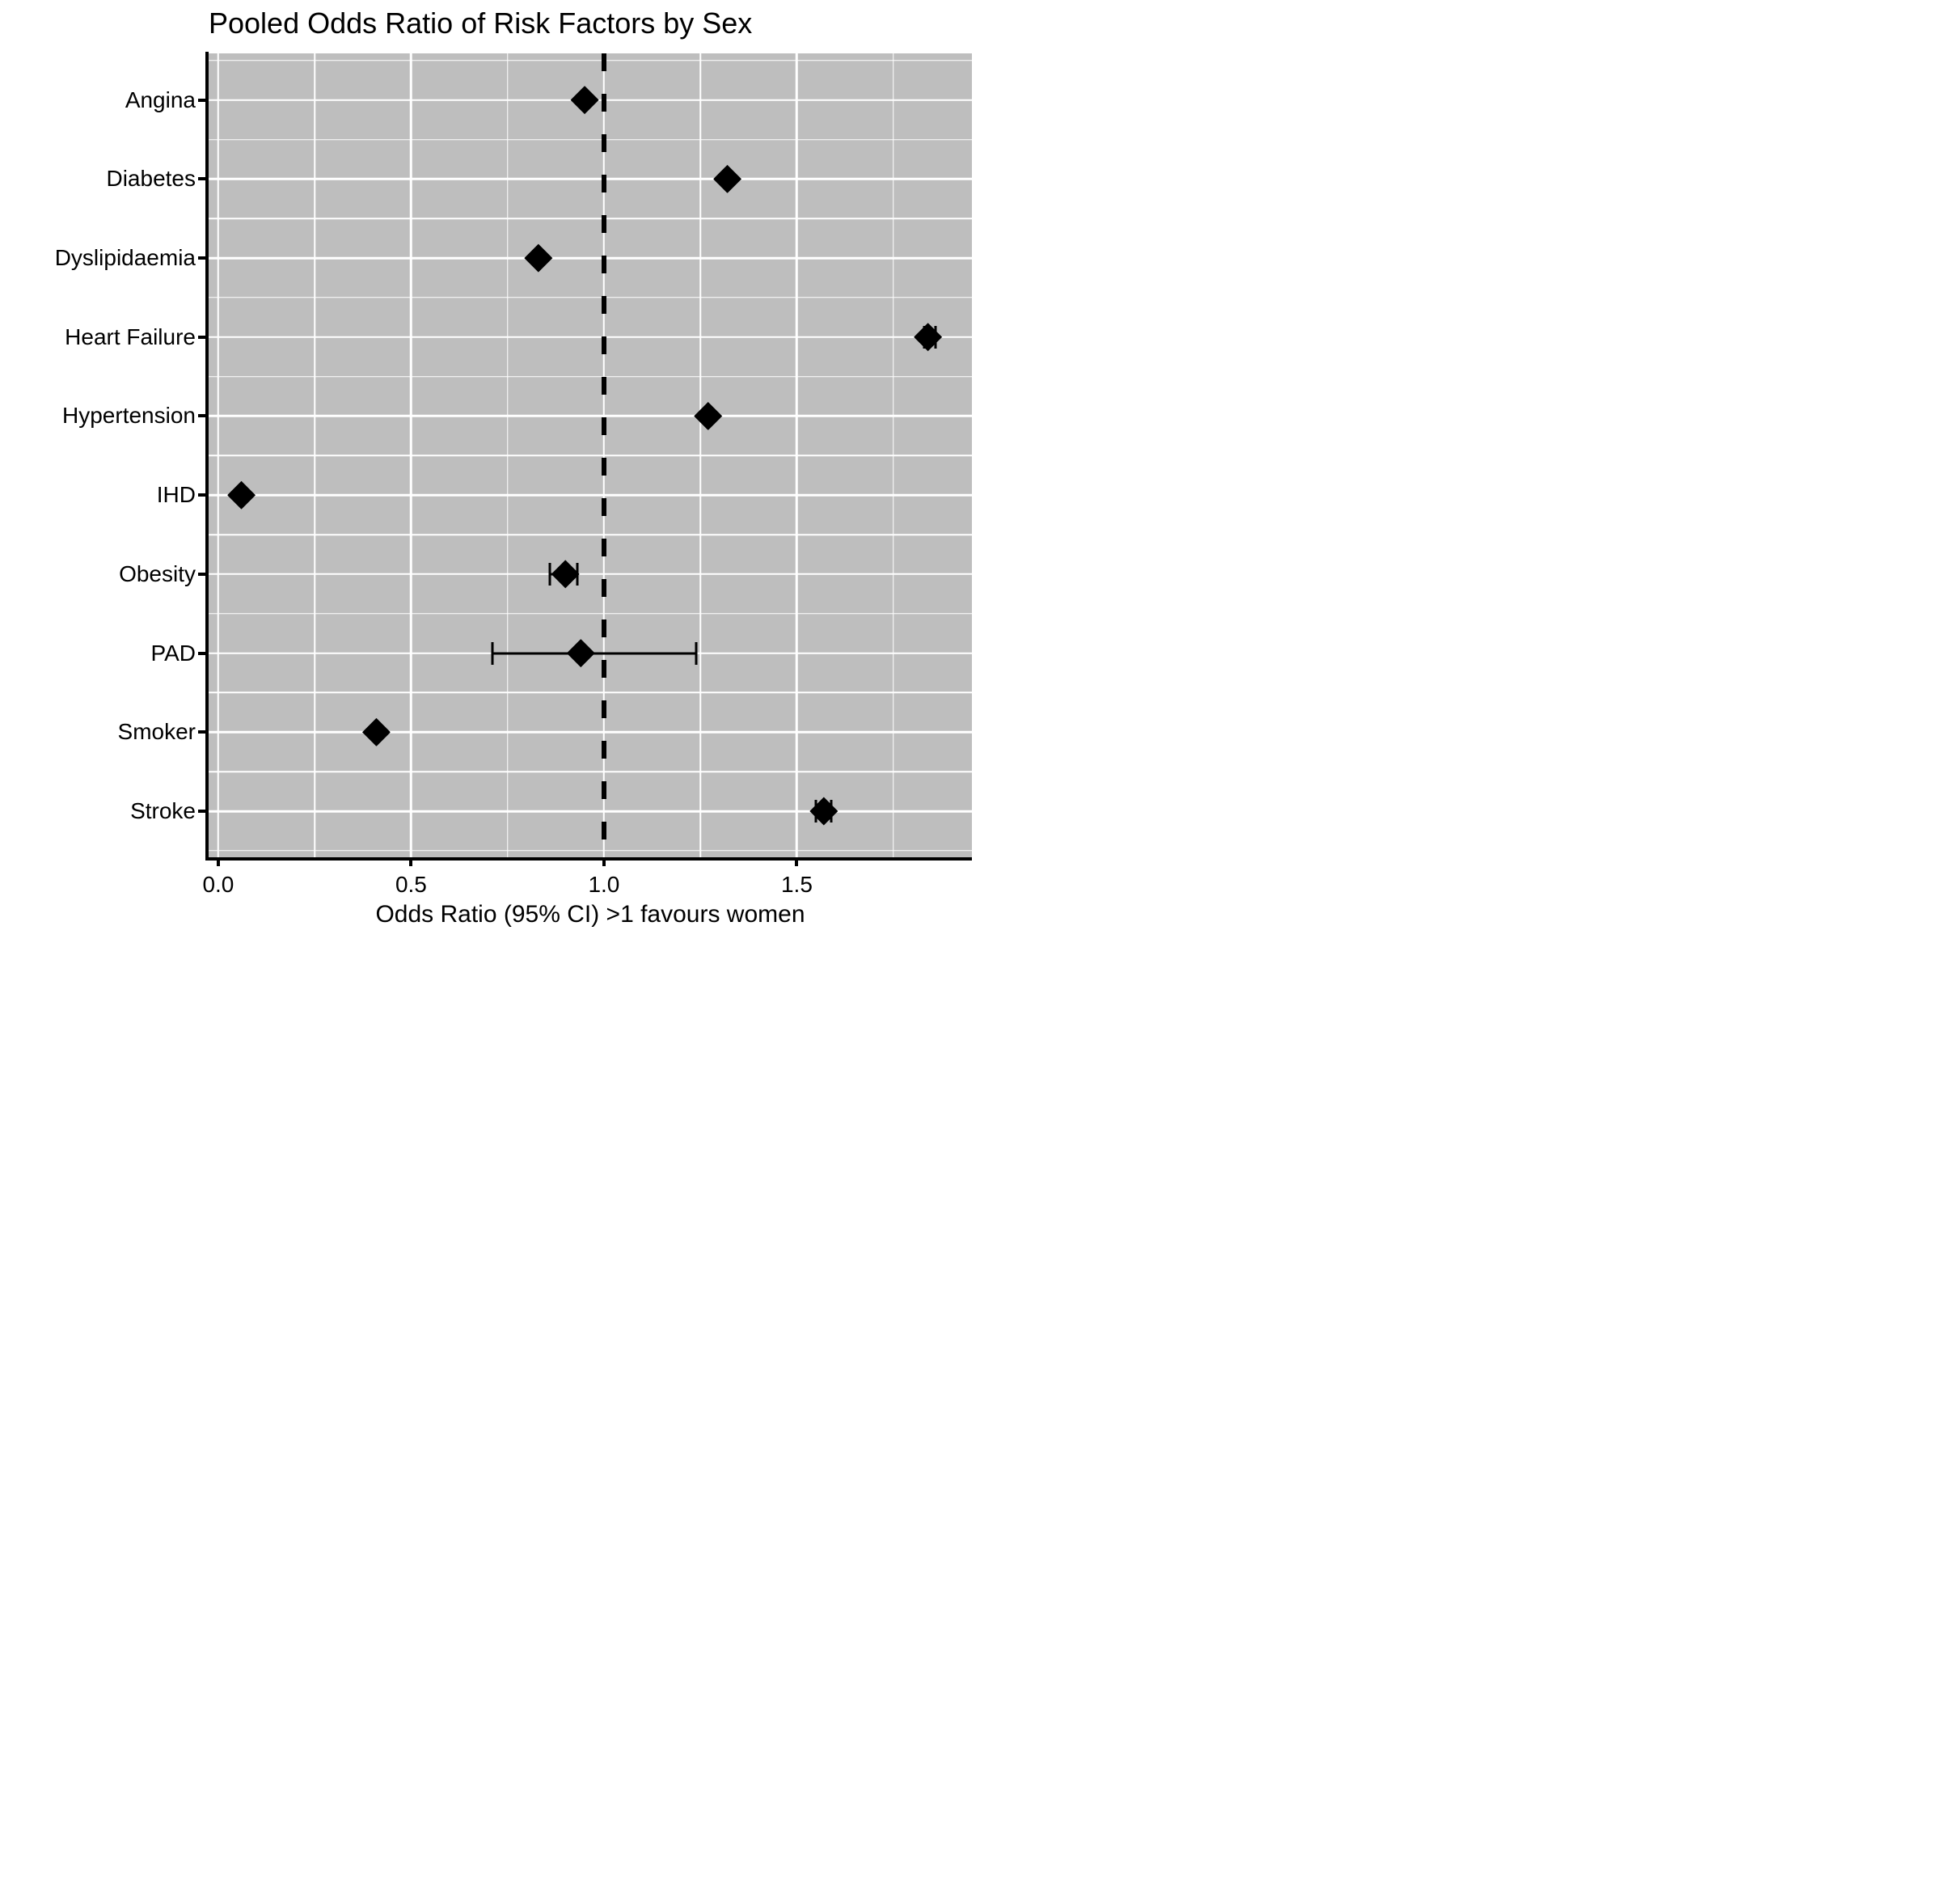 The height and width of the screenshot is (1886, 1960). I want to click on point-marker-hypertension, so click(708, 416).